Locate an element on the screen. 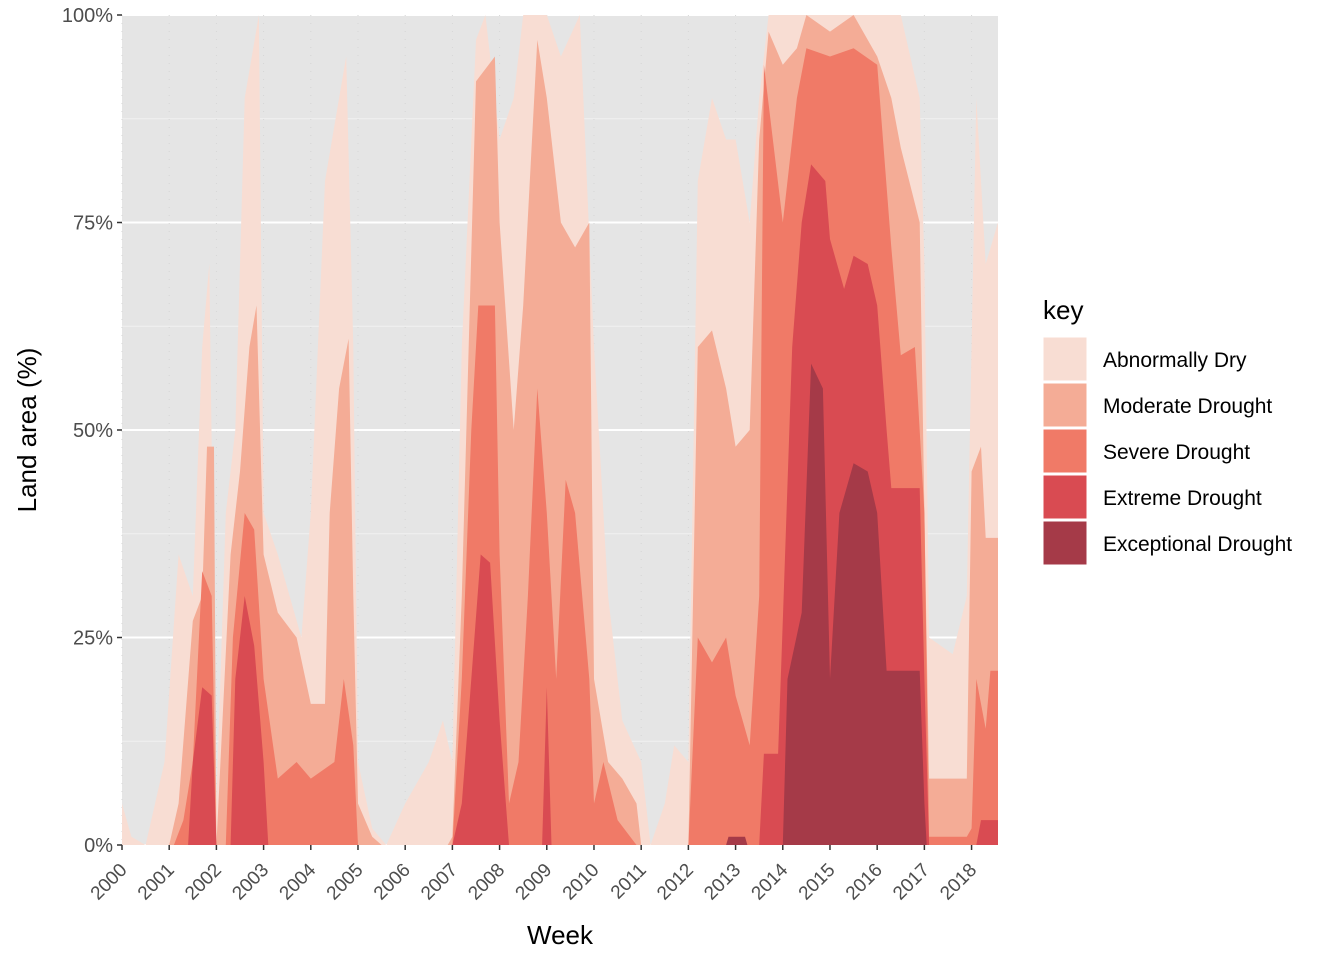  x-tick-label: 2002 is located at coordinates (203, 882).